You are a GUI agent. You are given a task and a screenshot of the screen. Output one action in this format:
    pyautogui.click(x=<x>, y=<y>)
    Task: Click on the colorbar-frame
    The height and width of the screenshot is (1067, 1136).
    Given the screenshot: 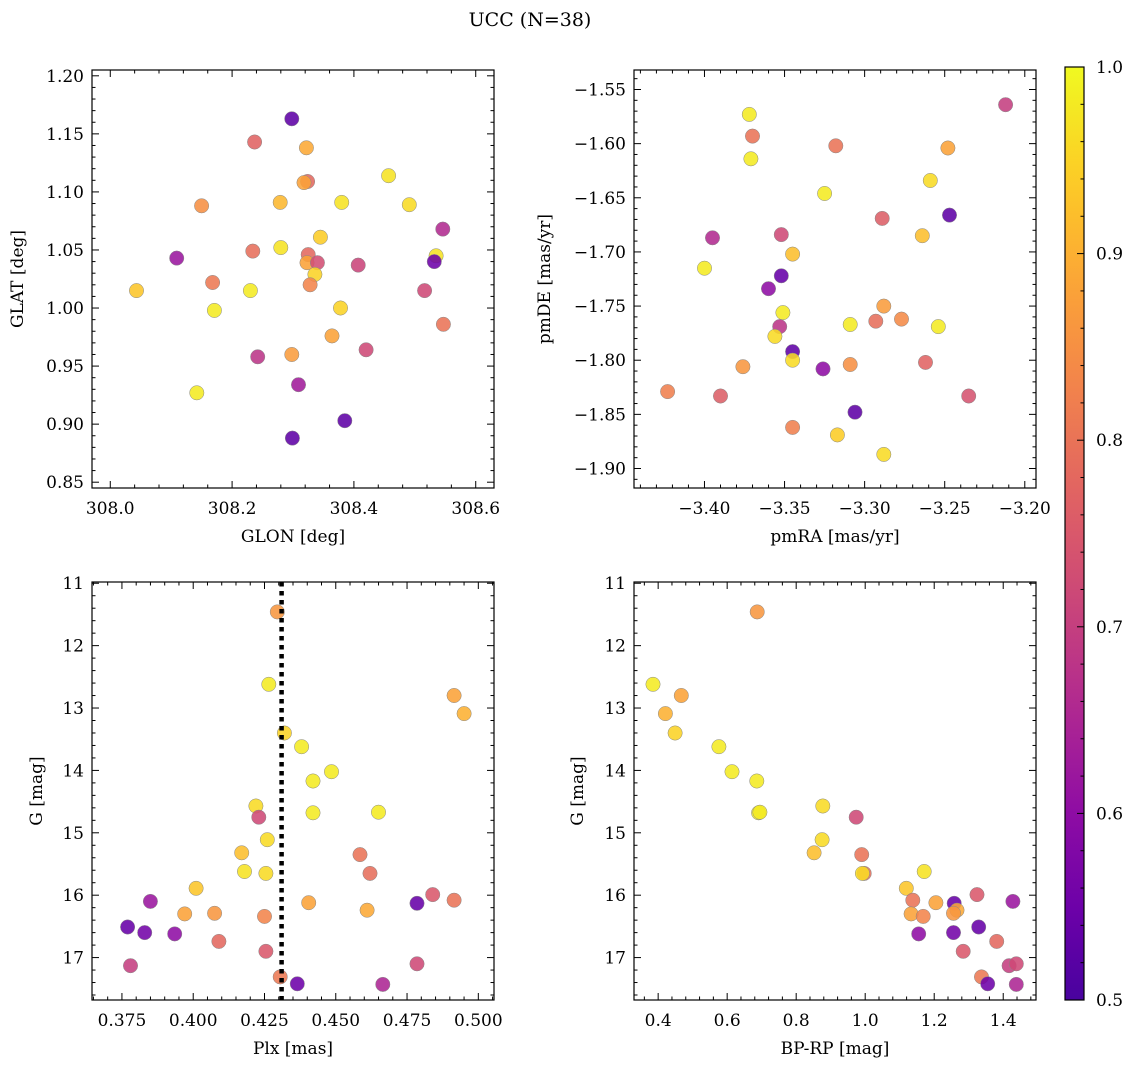 What is the action you would take?
    pyautogui.click(x=1074, y=533)
    